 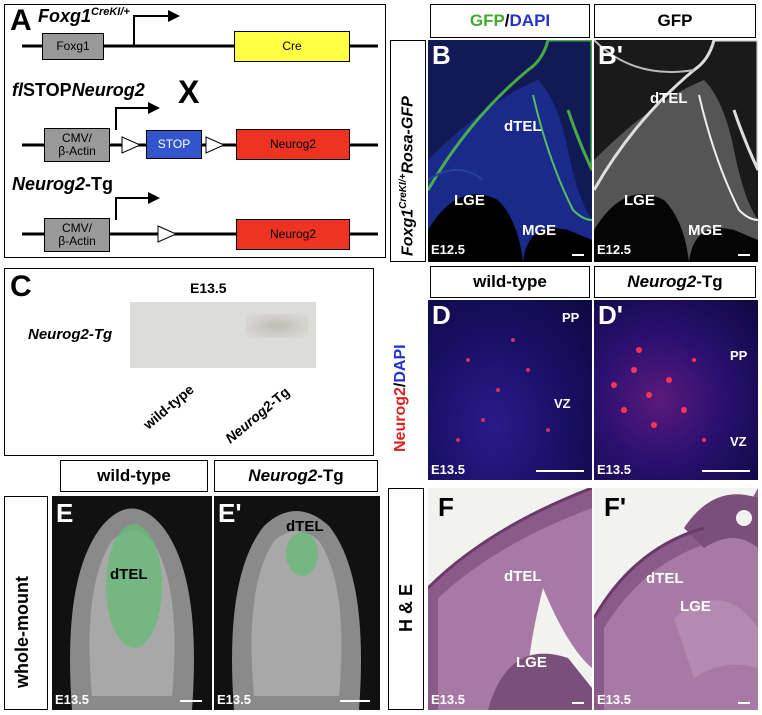 What do you see at coordinates (578, 255) in the screenshot?
I see `scale-bar-b` at bounding box center [578, 255].